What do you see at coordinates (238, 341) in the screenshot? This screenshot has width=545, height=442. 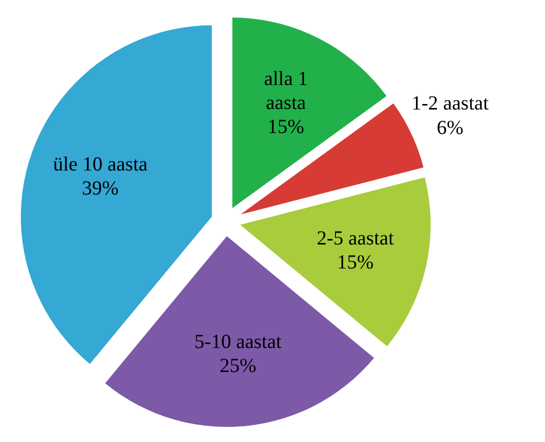 I see `slice-label: 5-10 aastat` at bounding box center [238, 341].